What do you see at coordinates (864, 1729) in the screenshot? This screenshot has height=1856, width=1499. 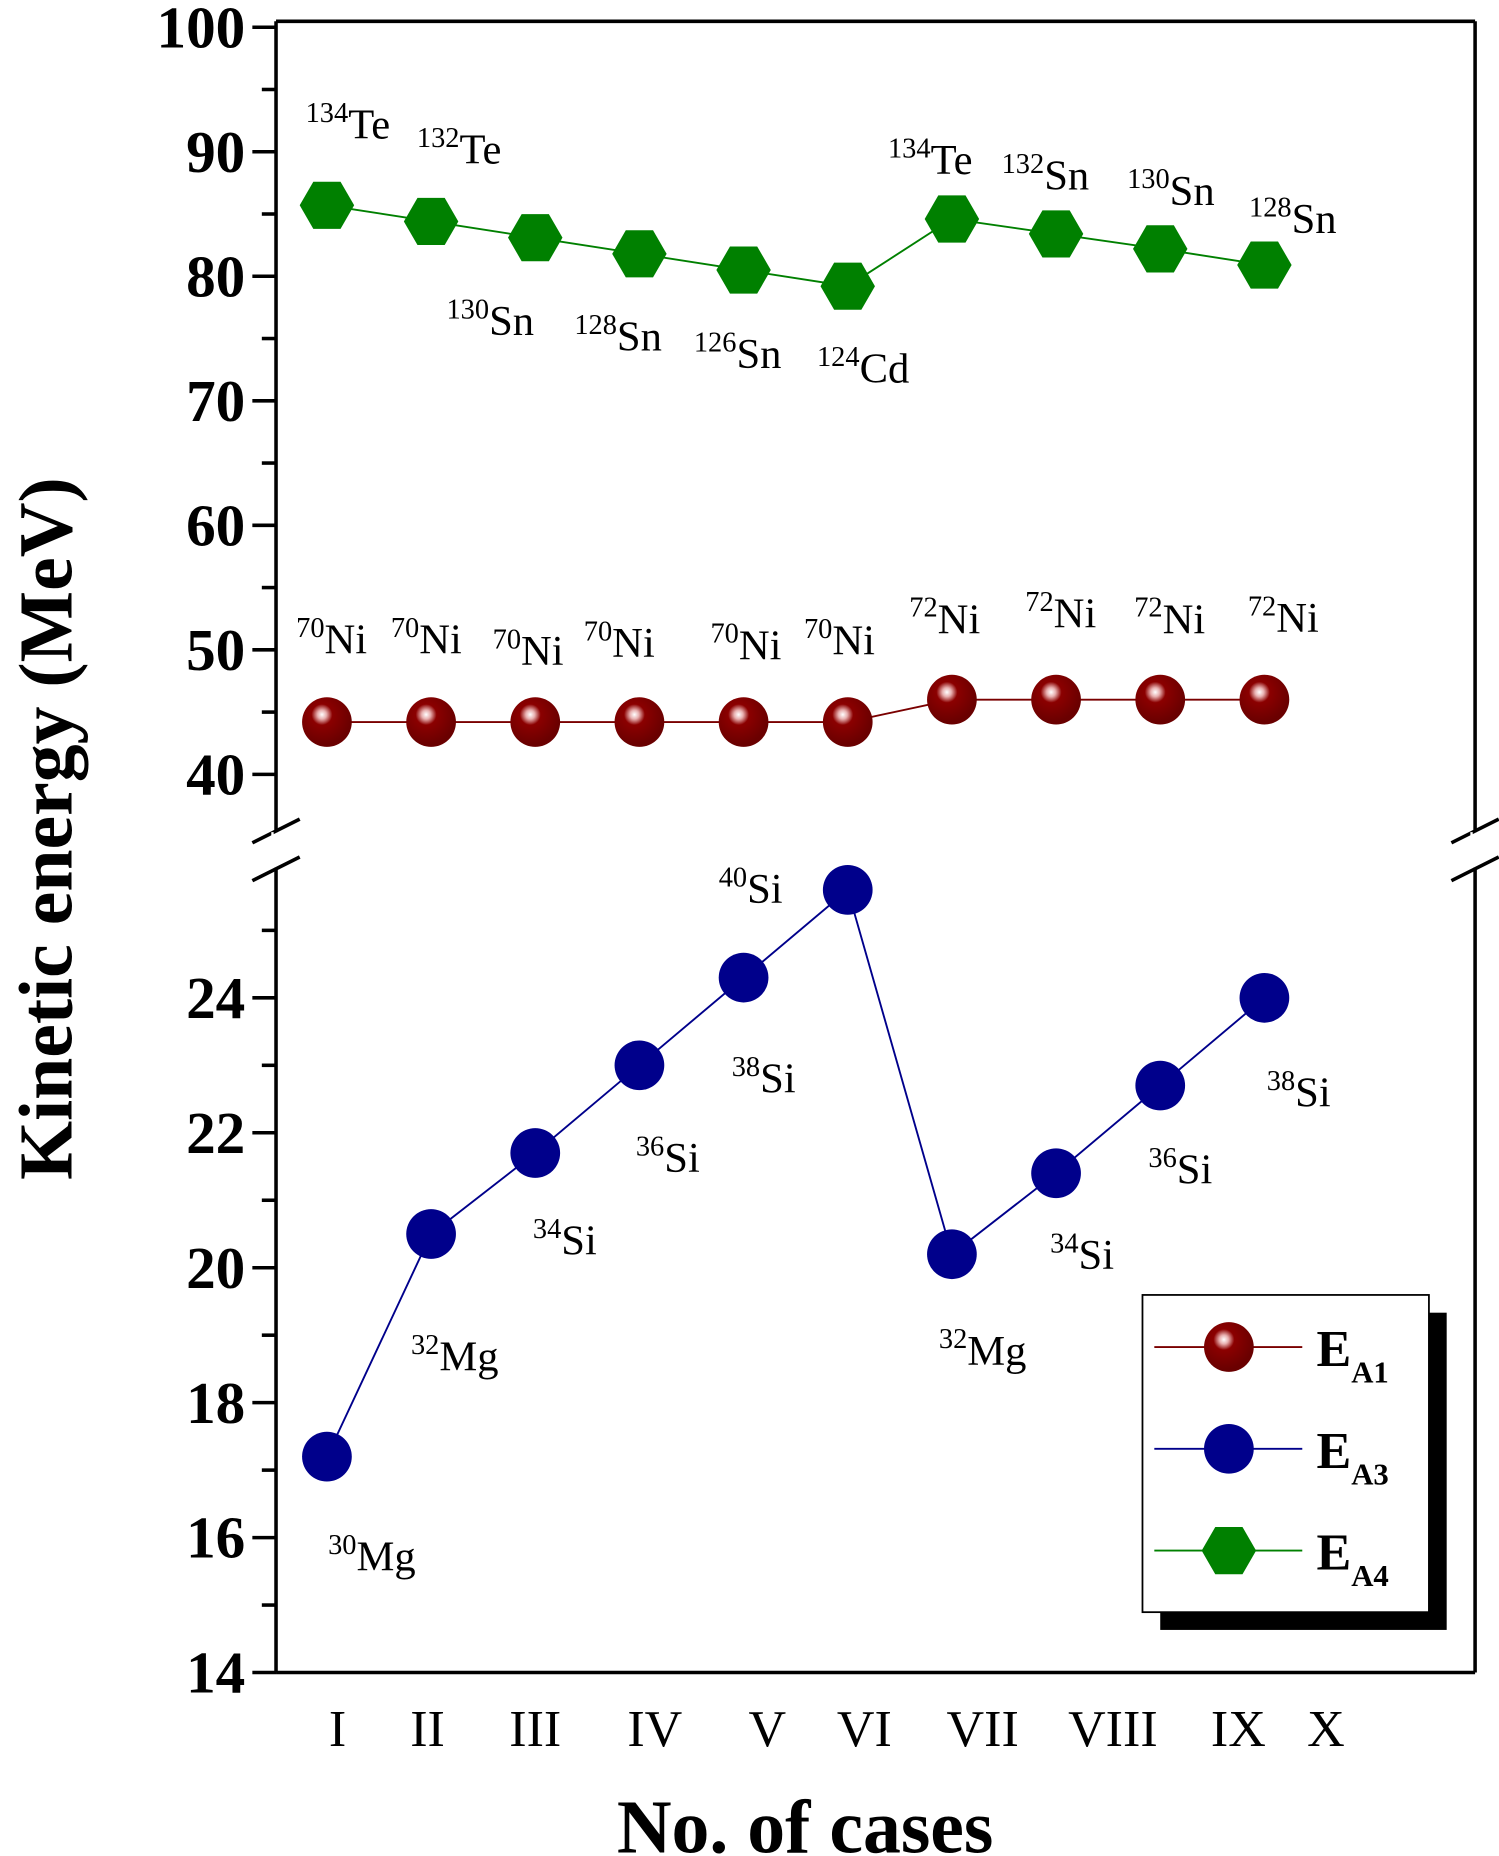 I see `x-tick-label: VI` at bounding box center [864, 1729].